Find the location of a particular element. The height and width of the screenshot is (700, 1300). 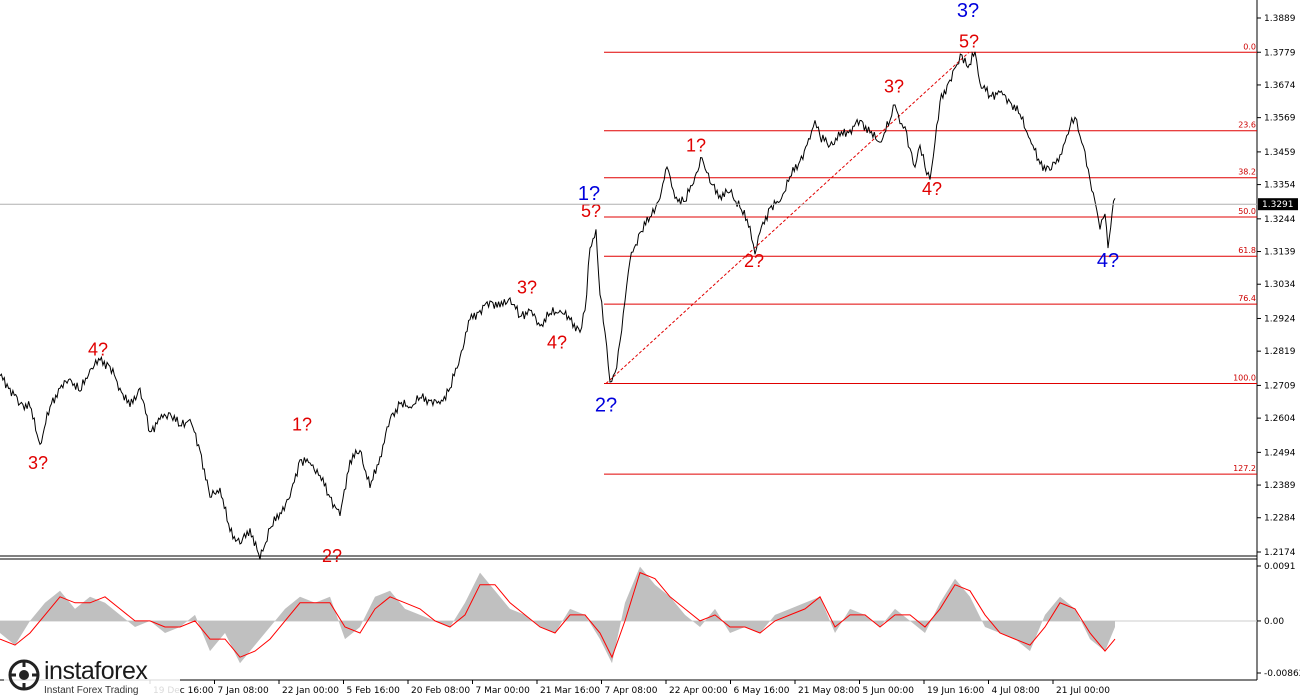

time-tick-label: 7 Jan 08:00 is located at coordinates (244, 691).